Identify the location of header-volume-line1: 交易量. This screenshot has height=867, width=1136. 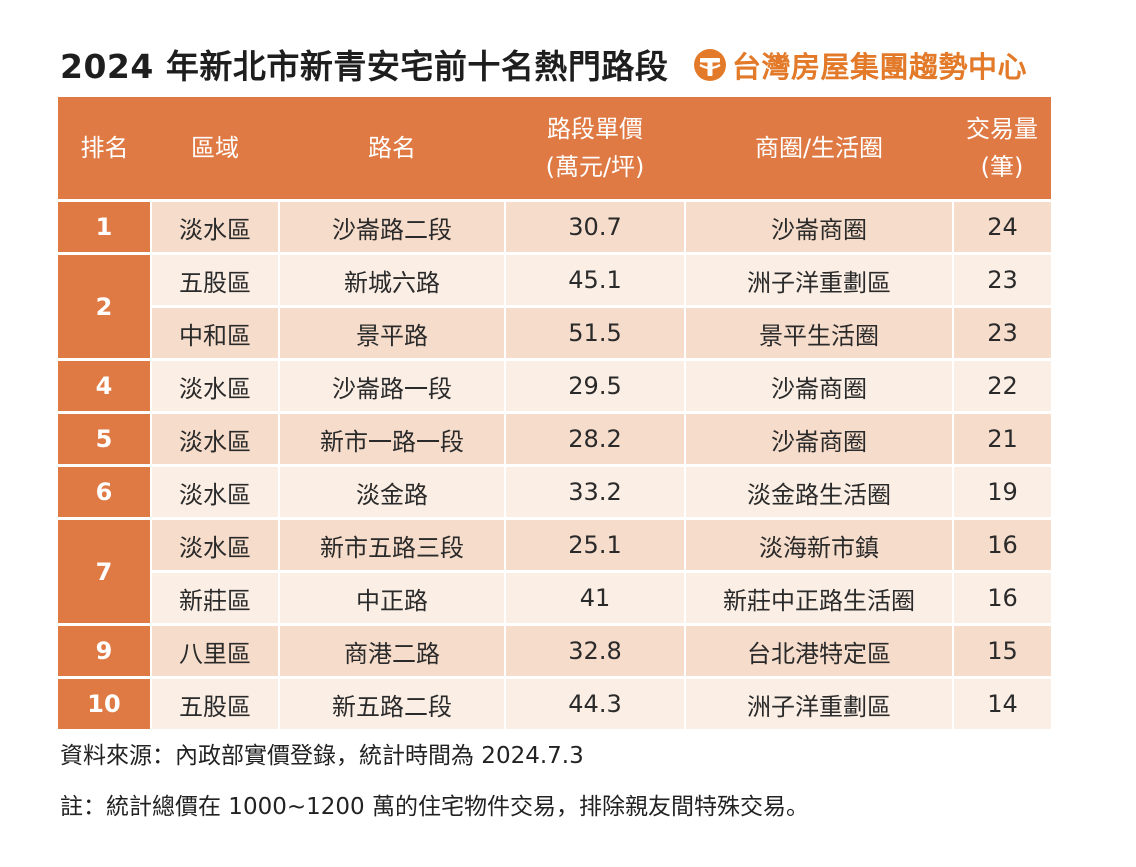
(1002, 129).